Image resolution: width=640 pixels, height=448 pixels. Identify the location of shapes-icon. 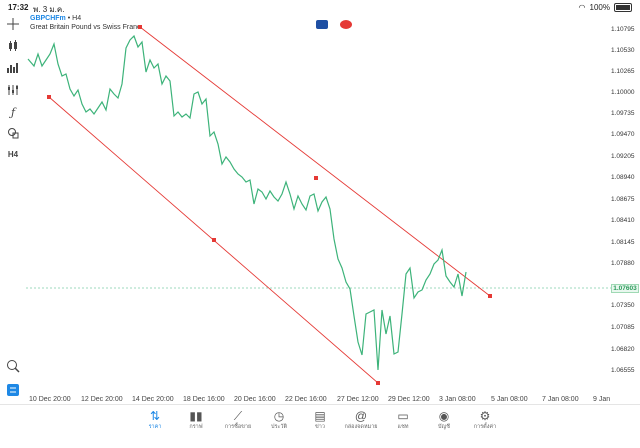
(13, 133).